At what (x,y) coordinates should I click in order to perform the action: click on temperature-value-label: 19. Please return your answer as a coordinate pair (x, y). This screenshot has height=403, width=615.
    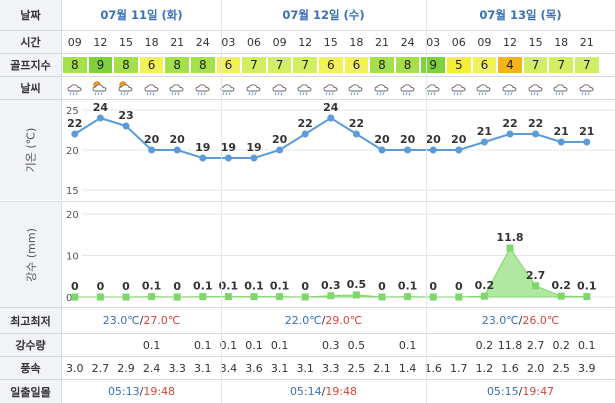
    Looking at the image, I should click on (228, 147).